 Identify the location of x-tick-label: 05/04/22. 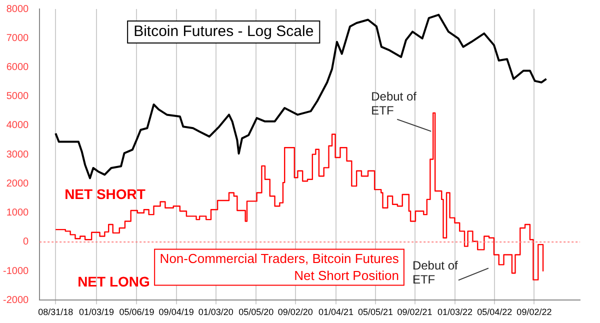
(494, 312).